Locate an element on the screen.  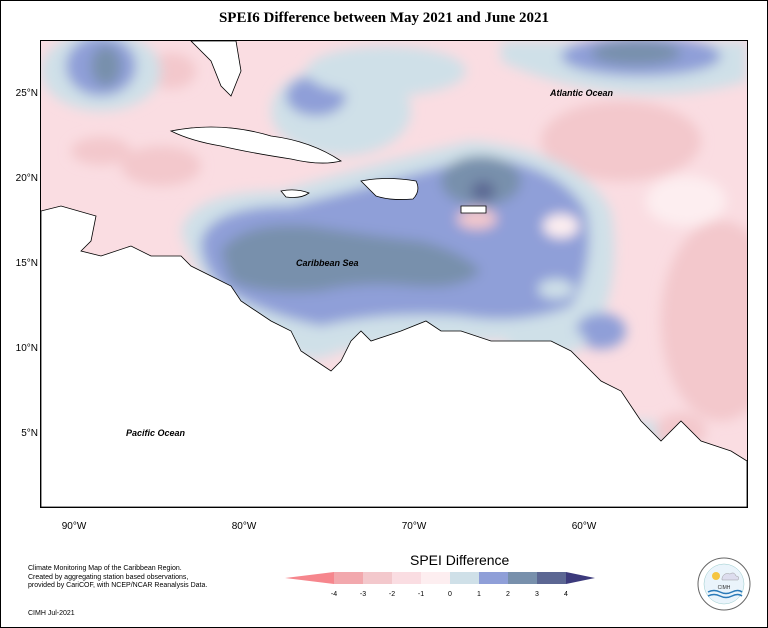
lat-label-15n: 15°N is located at coordinates (26, 263).